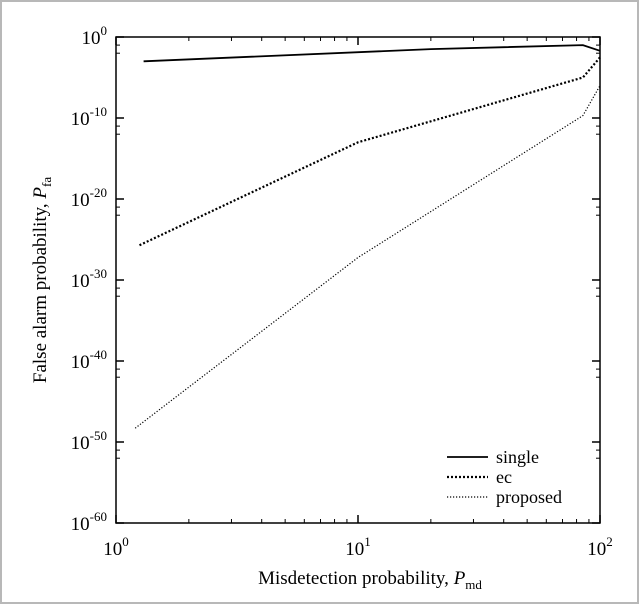 This screenshot has height=604, width=639. Describe the element at coordinates (89, 117) in the screenshot. I see `y-tick-label-1: 10-10` at that location.